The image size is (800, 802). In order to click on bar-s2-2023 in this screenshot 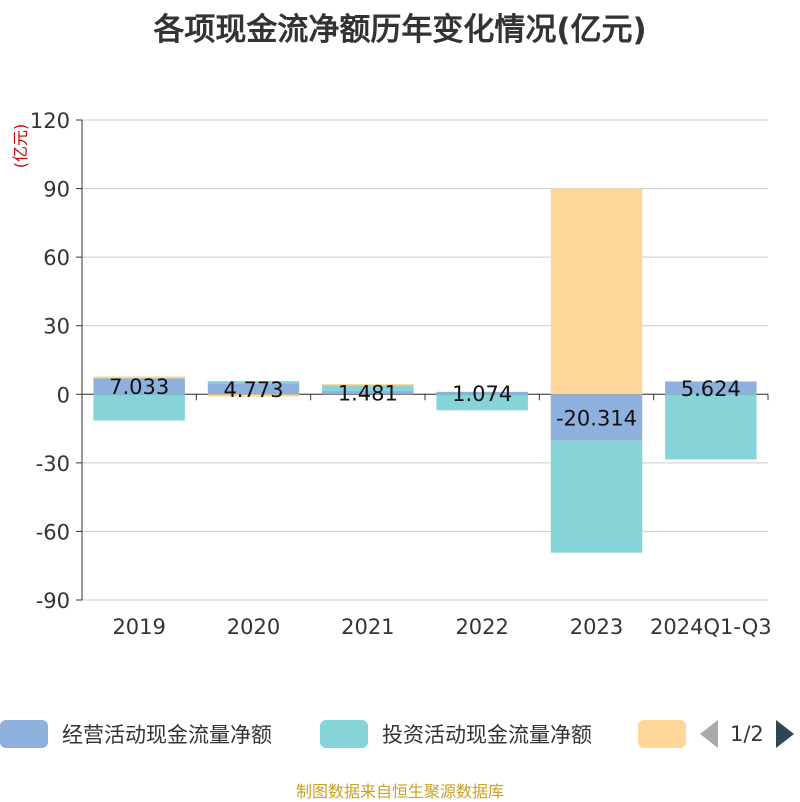, I will do `click(596, 291)`.